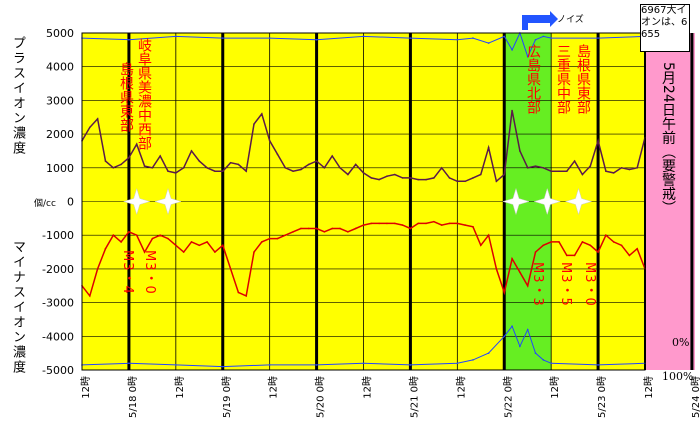  Describe the element at coordinates (533, 79) in the screenshot. I see `region-label-3: 広島県北部` at that location.